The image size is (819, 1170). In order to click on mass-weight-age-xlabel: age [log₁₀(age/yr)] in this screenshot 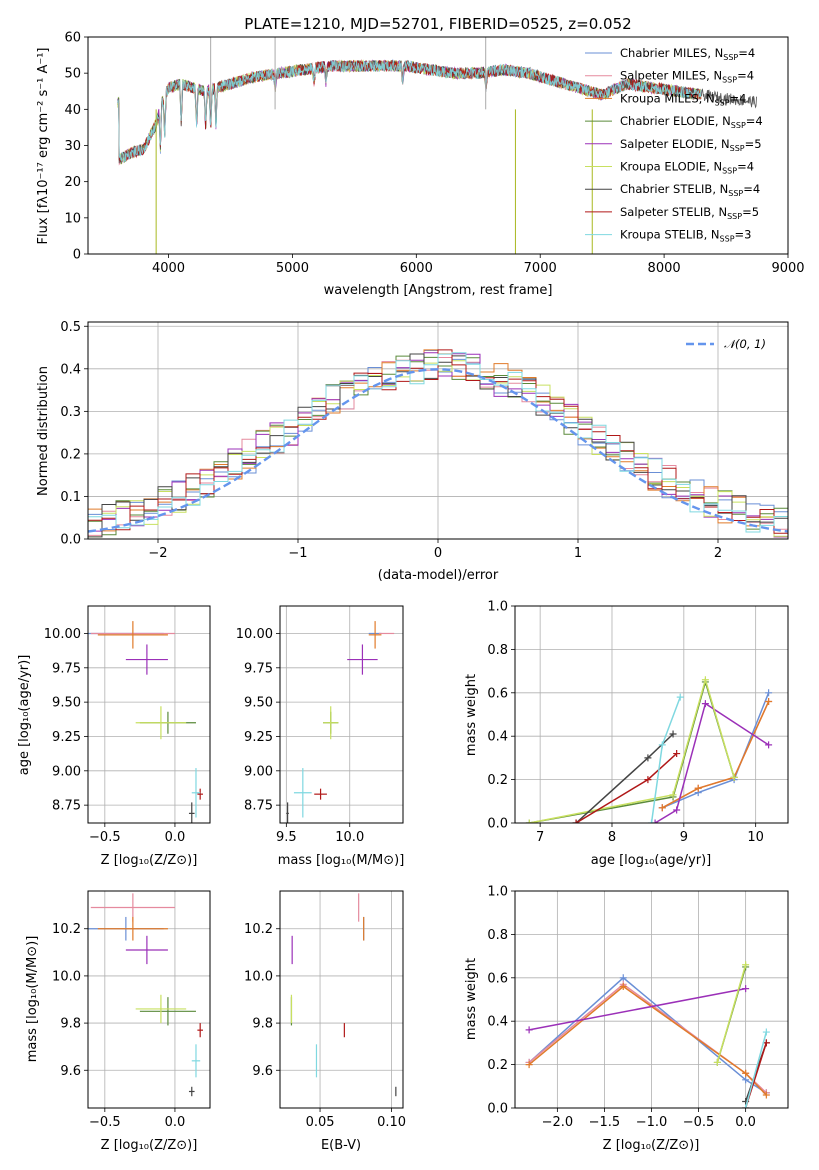, I will do `click(651, 860)`.